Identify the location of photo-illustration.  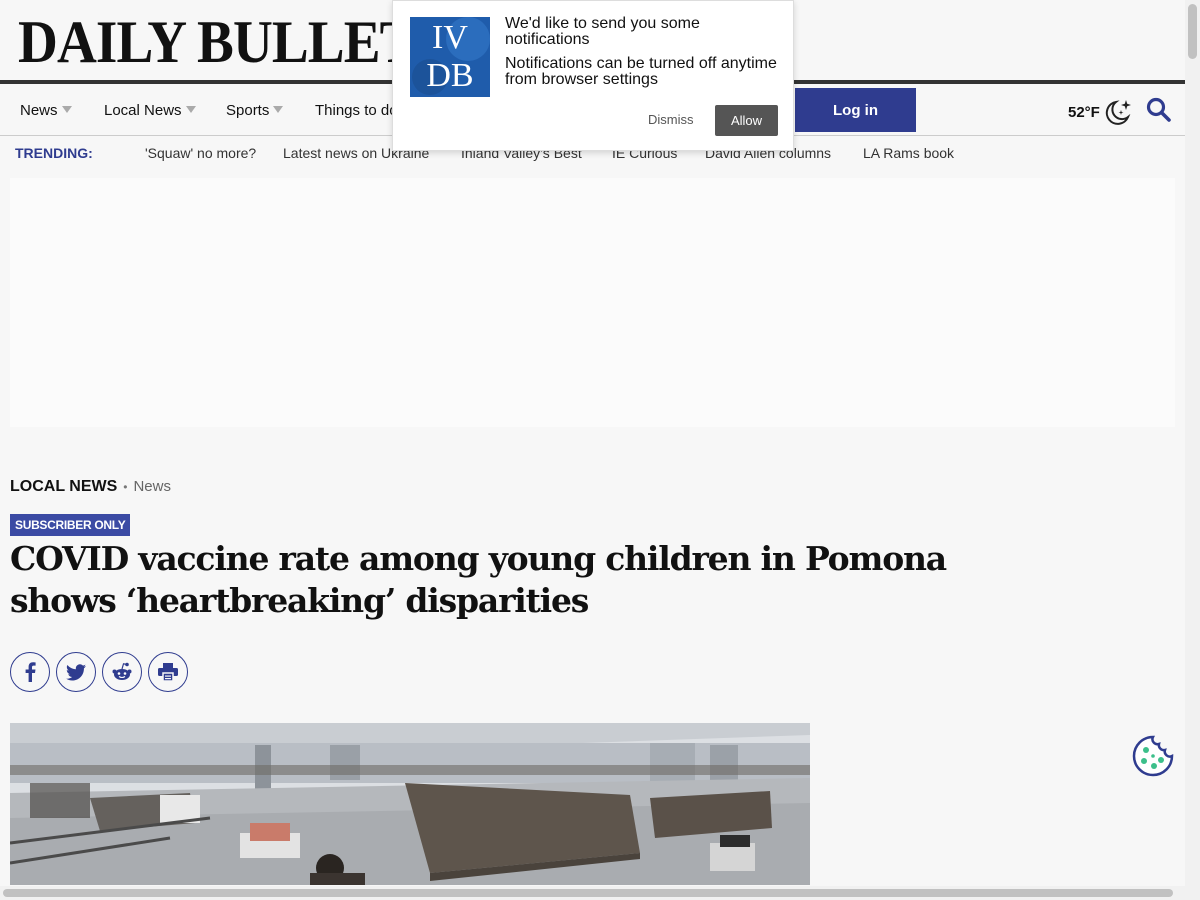
(410, 804).